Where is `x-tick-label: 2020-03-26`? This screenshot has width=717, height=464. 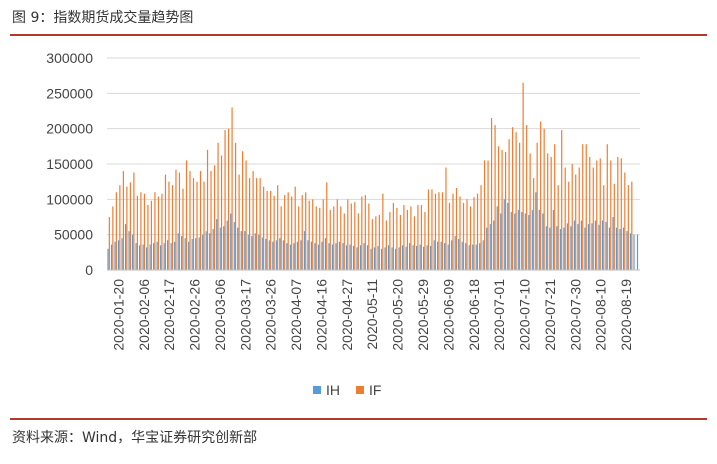
x-tick-label: 2020-03-26 is located at coordinates (271, 315).